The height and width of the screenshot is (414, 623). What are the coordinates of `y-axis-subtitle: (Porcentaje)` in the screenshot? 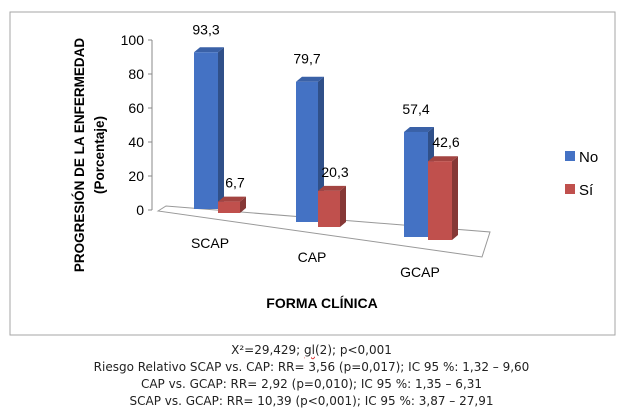 It's located at (99, 155).